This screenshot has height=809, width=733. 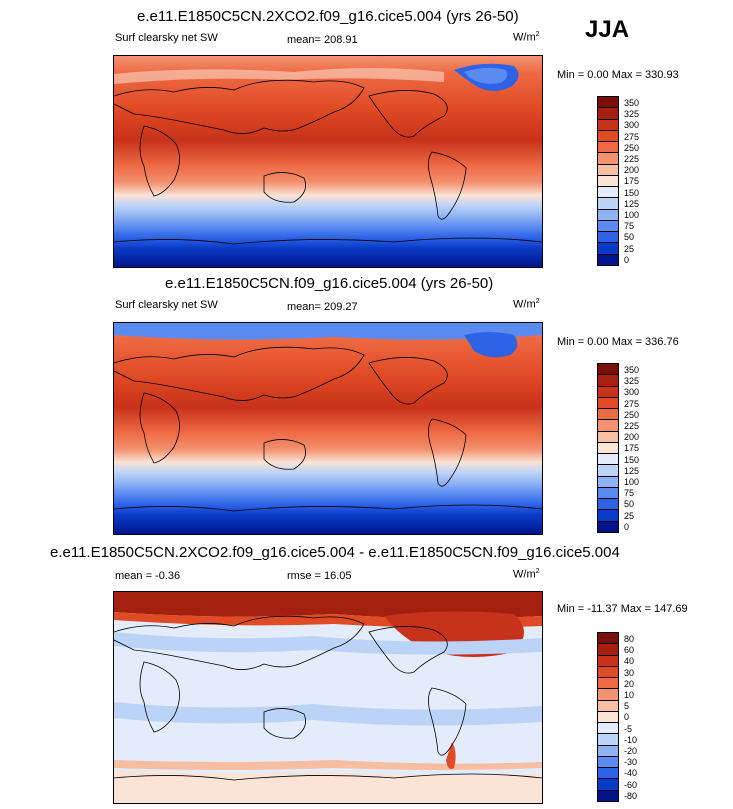 What do you see at coordinates (631, 795) in the screenshot?
I see `colorbar-tick-label: -80` at bounding box center [631, 795].